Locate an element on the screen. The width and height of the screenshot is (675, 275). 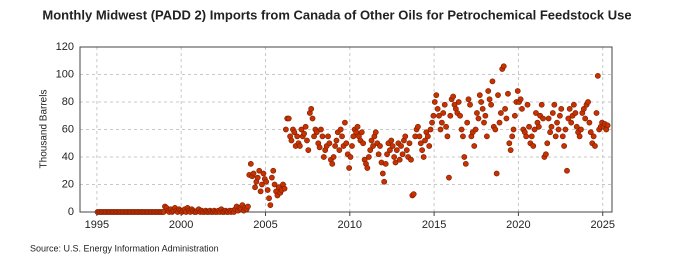
y-tick-label: 120 is located at coordinates (65, 47).